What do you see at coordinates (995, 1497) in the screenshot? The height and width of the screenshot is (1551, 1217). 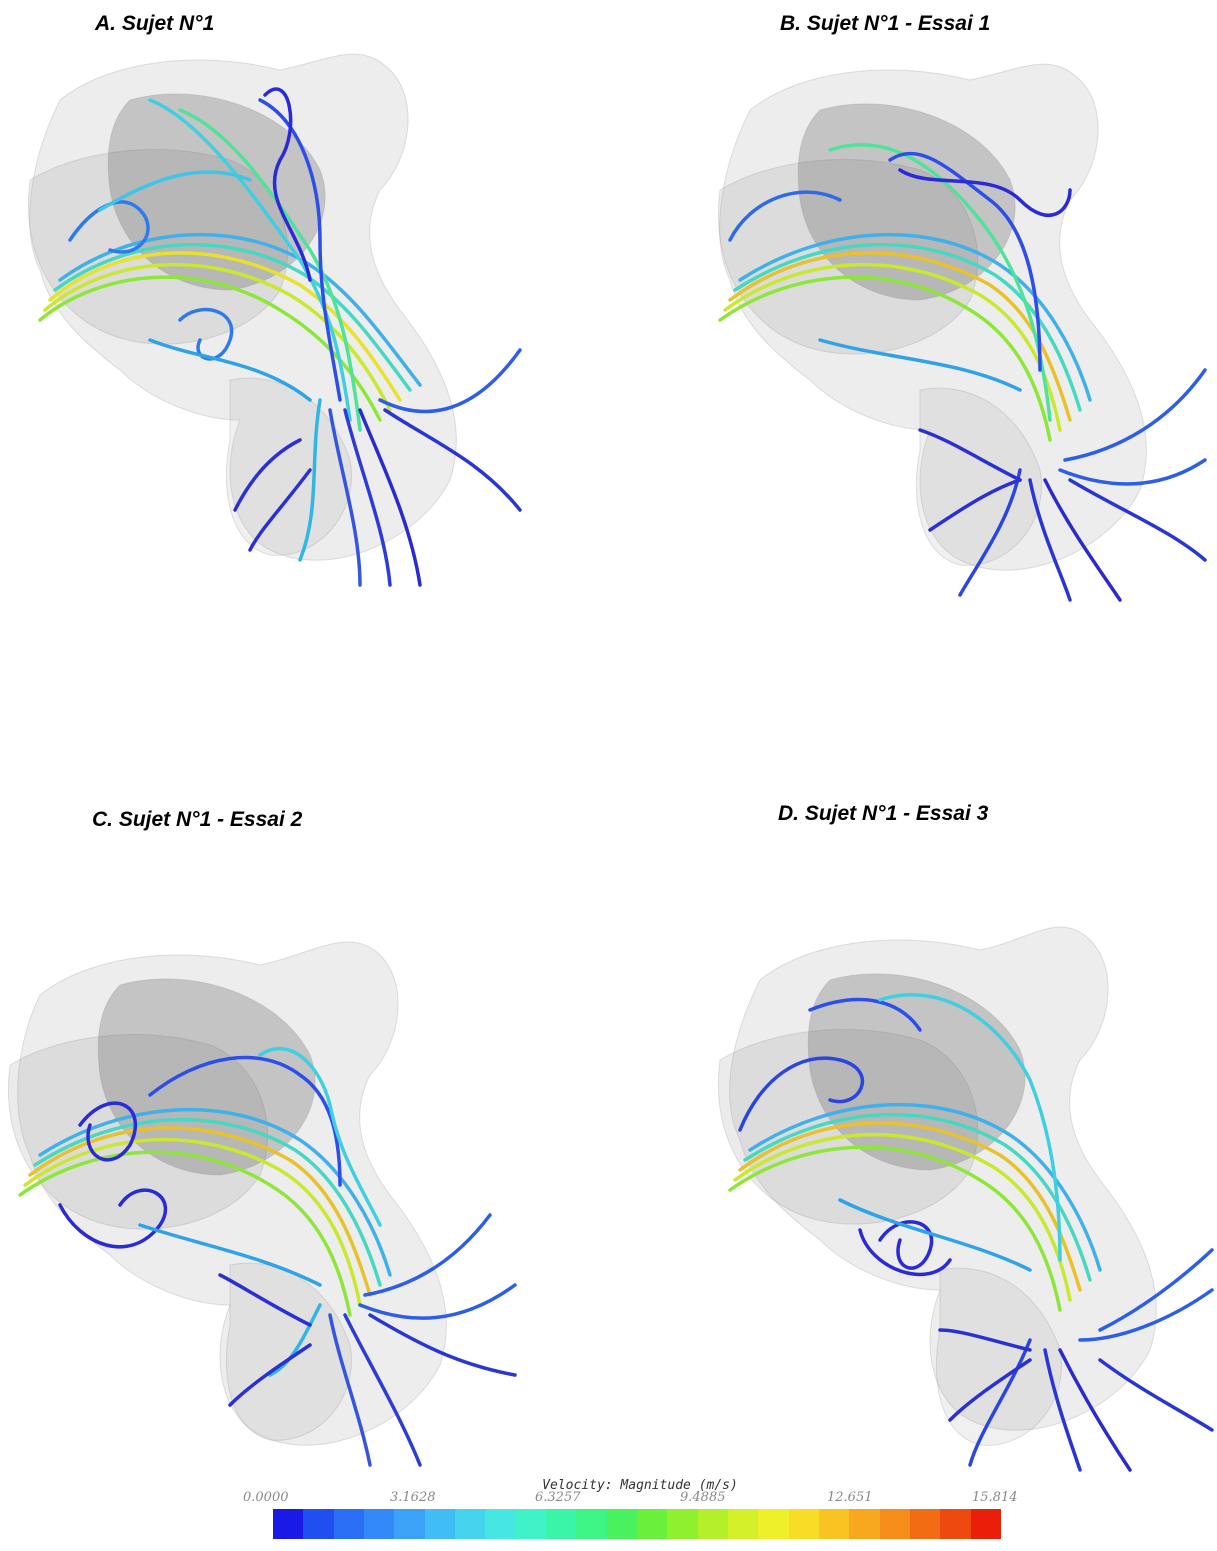 I see `legend-tick-label: 15.814` at bounding box center [995, 1497].